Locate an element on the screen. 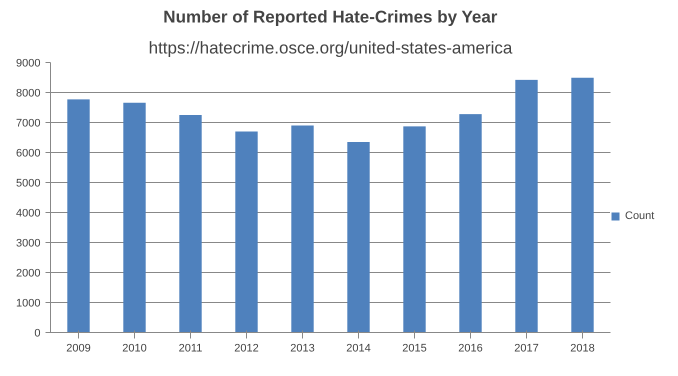 The height and width of the screenshot is (376, 678). legend-label: Count is located at coordinates (639, 216).